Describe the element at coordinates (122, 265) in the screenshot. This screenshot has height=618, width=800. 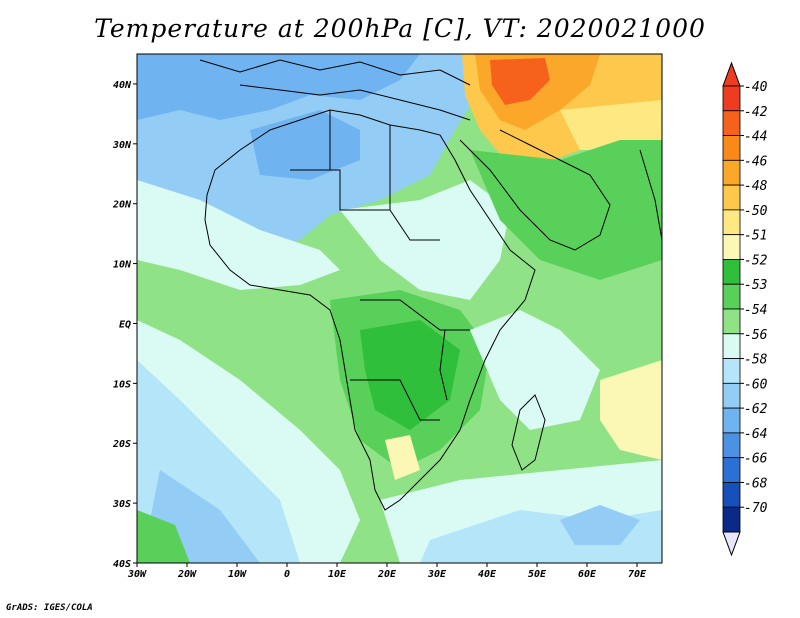
I see `lat-tick-label: 10N` at that location.